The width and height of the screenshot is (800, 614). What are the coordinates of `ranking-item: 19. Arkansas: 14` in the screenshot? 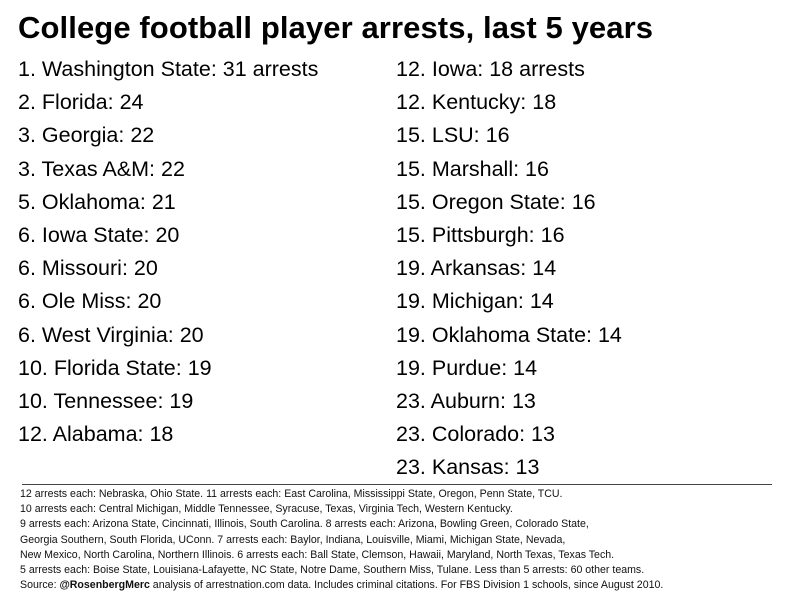 It's located at (476, 268).